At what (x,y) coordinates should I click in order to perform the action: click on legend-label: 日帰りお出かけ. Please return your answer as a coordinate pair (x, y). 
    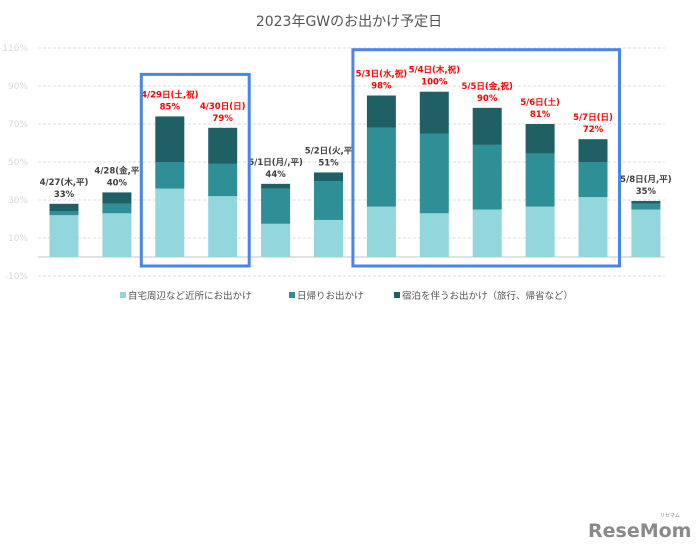
    Looking at the image, I should click on (330, 296).